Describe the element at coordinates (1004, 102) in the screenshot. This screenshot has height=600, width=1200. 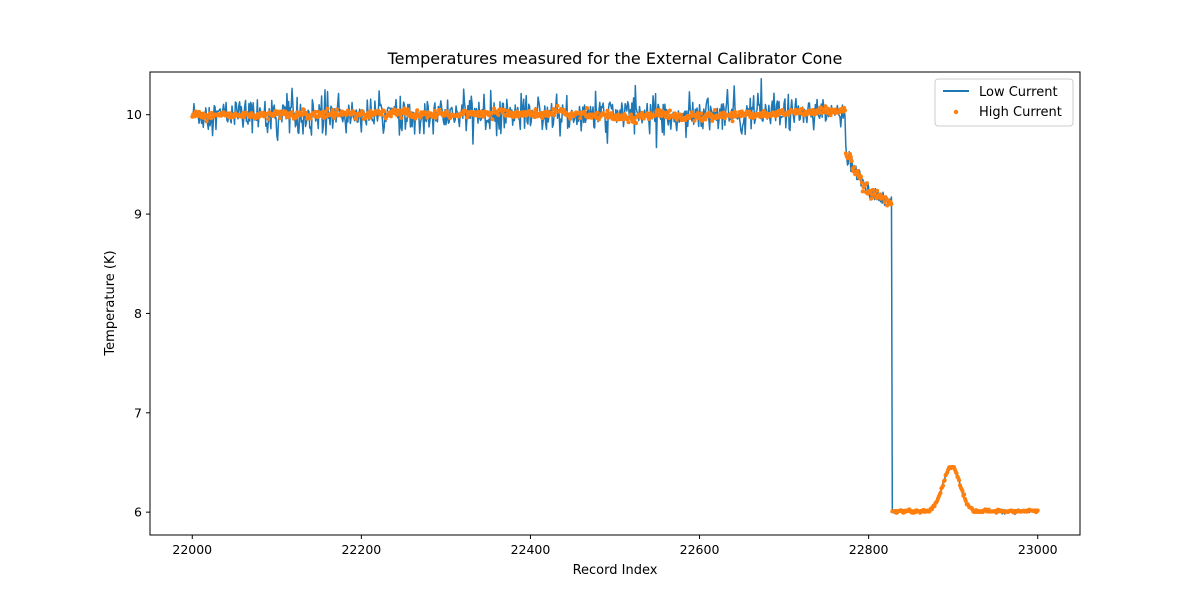
I see `legend-box` at that location.